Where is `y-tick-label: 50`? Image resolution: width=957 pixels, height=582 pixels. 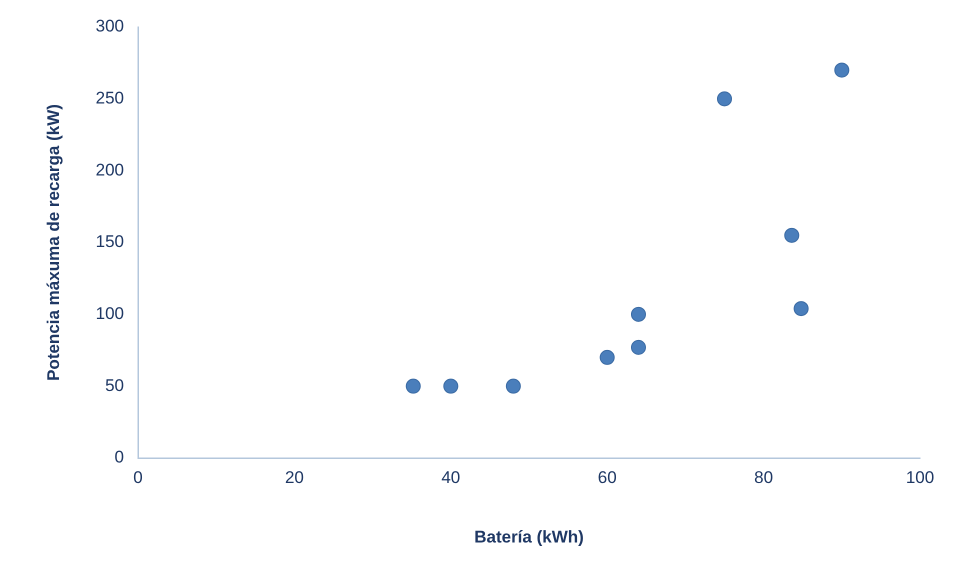 y-tick-label: 50 is located at coordinates (114, 385).